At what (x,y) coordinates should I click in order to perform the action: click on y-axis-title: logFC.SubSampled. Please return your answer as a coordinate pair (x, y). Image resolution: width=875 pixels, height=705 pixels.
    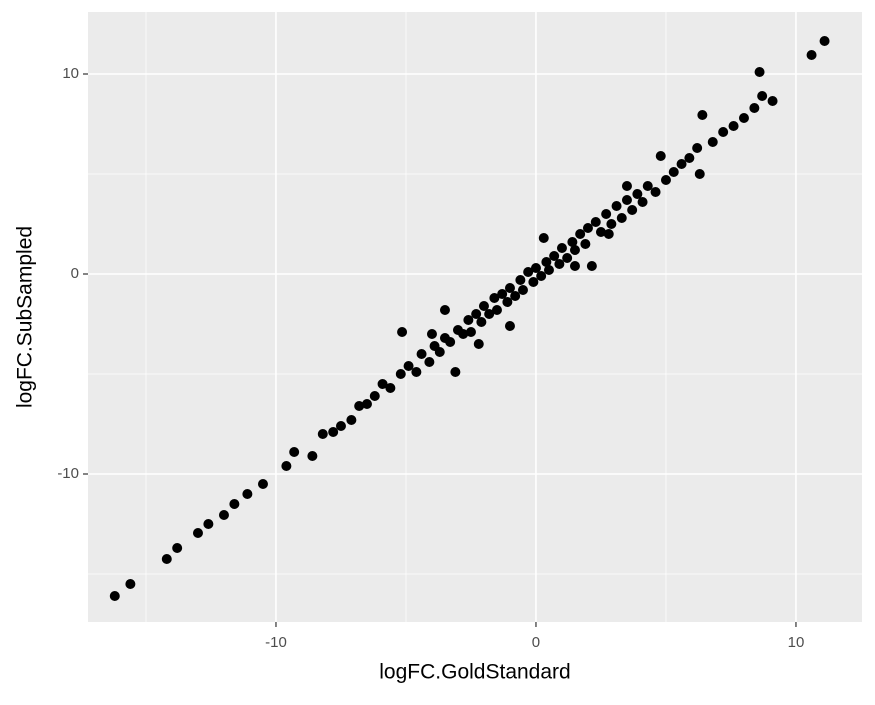
    Looking at the image, I should click on (25, 317).